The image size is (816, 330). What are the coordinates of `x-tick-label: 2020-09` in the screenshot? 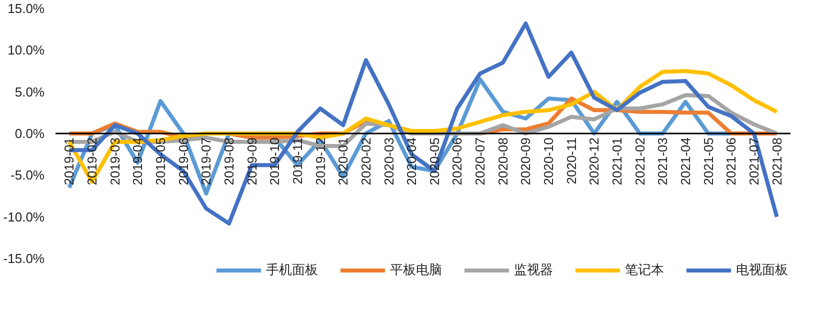 It's located at (526, 161).